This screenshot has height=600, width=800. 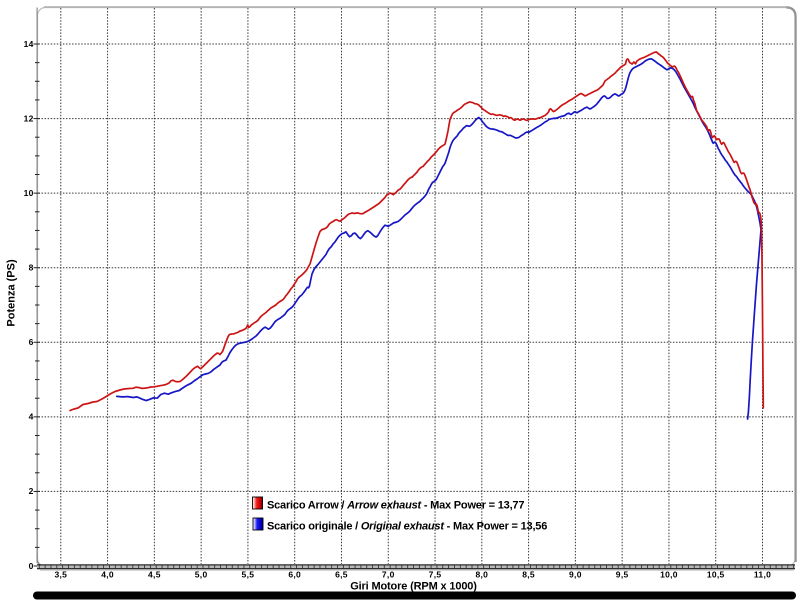 What do you see at coordinates (341, 575) in the screenshot?
I see `svg-text: 6,5` at bounding box center [341, 575].